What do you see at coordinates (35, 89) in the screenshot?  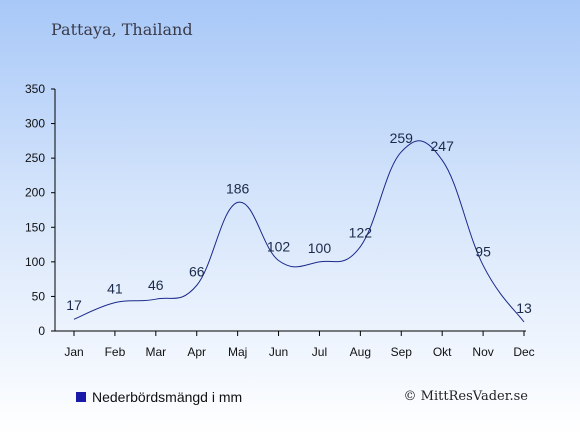 I see `y-tick-label: 350` at bounding box center [35, 89].